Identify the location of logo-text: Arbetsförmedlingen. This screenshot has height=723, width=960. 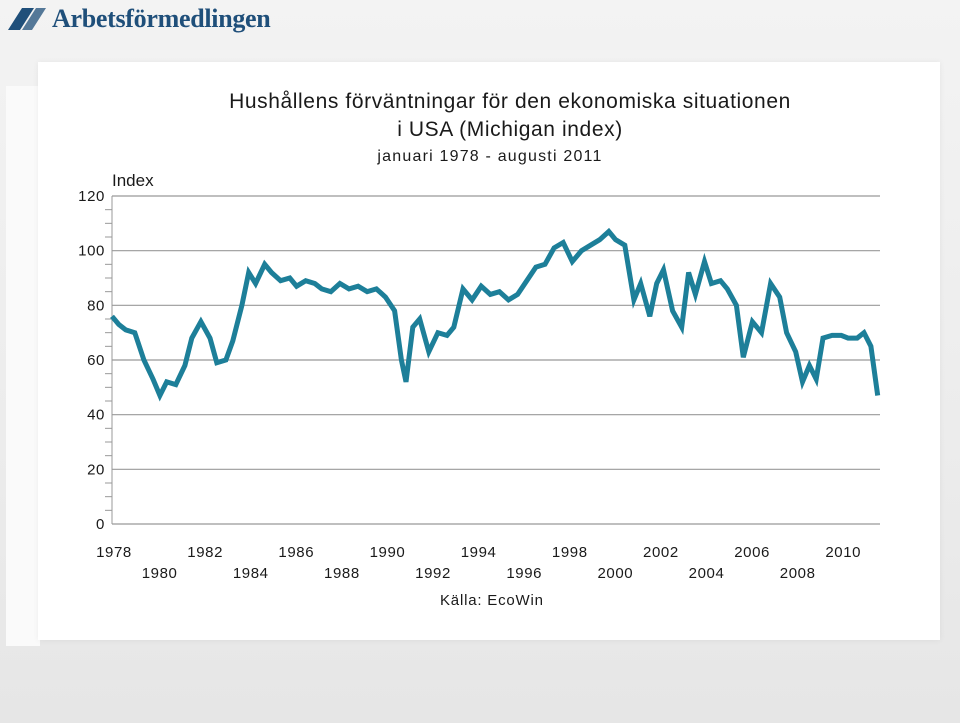
(161, 18).